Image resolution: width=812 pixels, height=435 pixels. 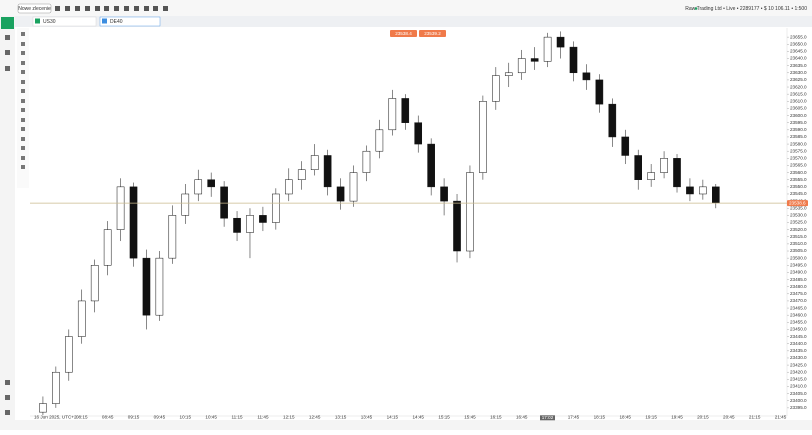 I want to click on sell-button, so click(x=403, y=33).